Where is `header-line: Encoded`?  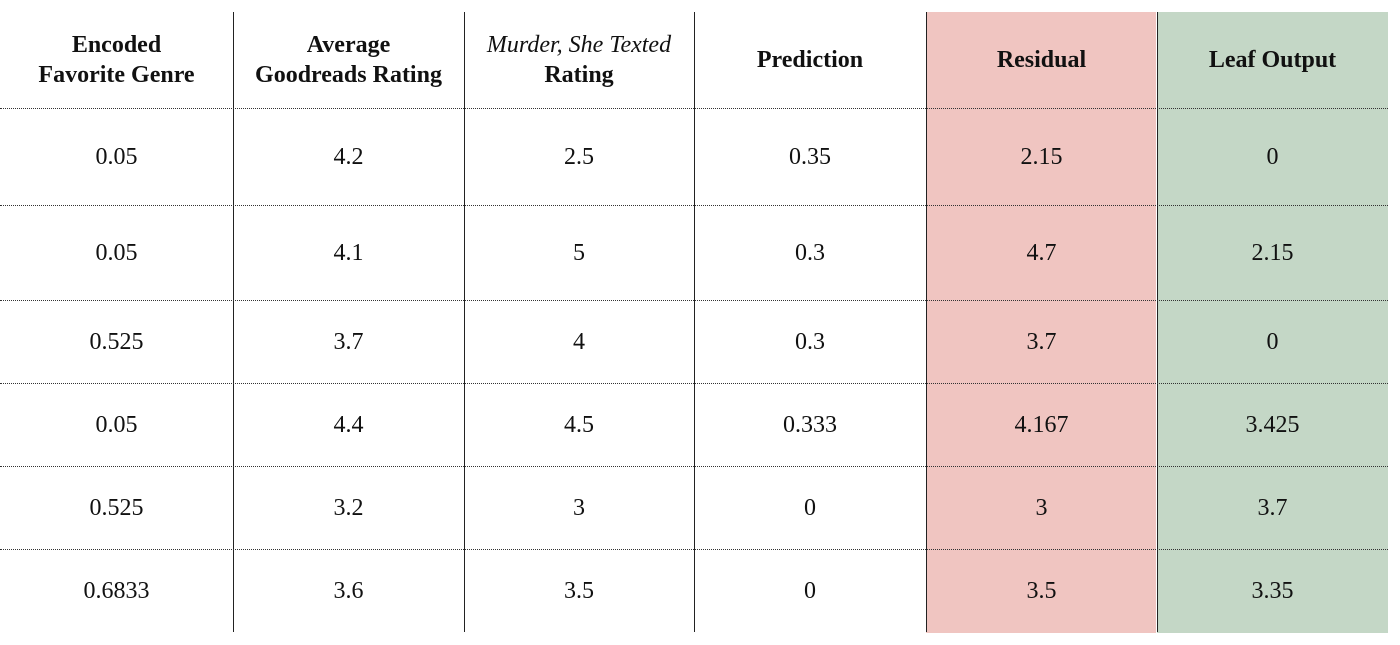
header-line: Encoded is located at coordinates (116, 45).